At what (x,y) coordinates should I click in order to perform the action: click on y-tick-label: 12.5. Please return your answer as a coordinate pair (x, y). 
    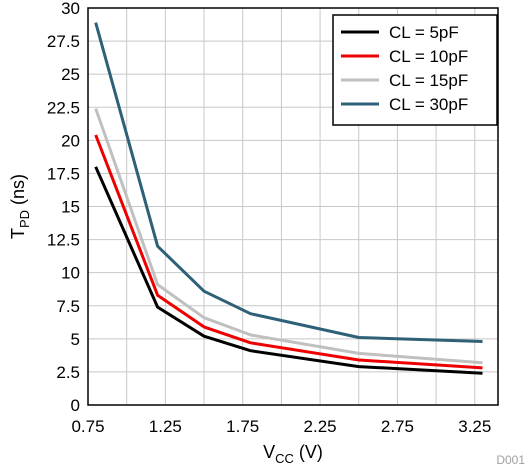
    Looking at the image, I should click on (63, 240).